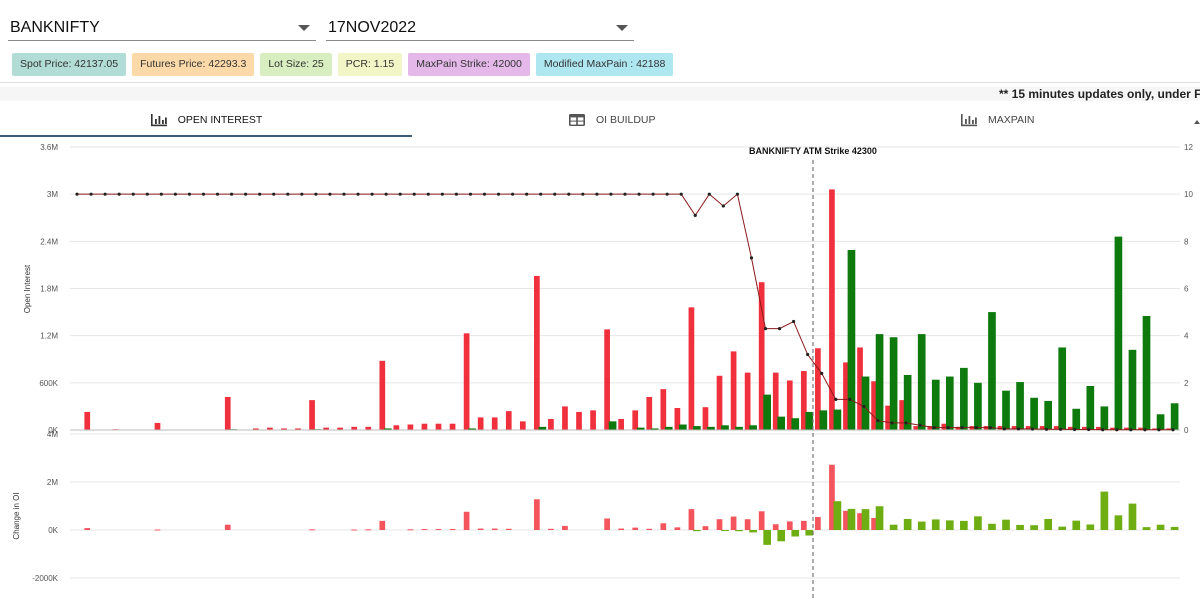  I want to click on view-tabs: OPEN INTEREST OI BUILDUP MAXPAIN, so click(600, 120).